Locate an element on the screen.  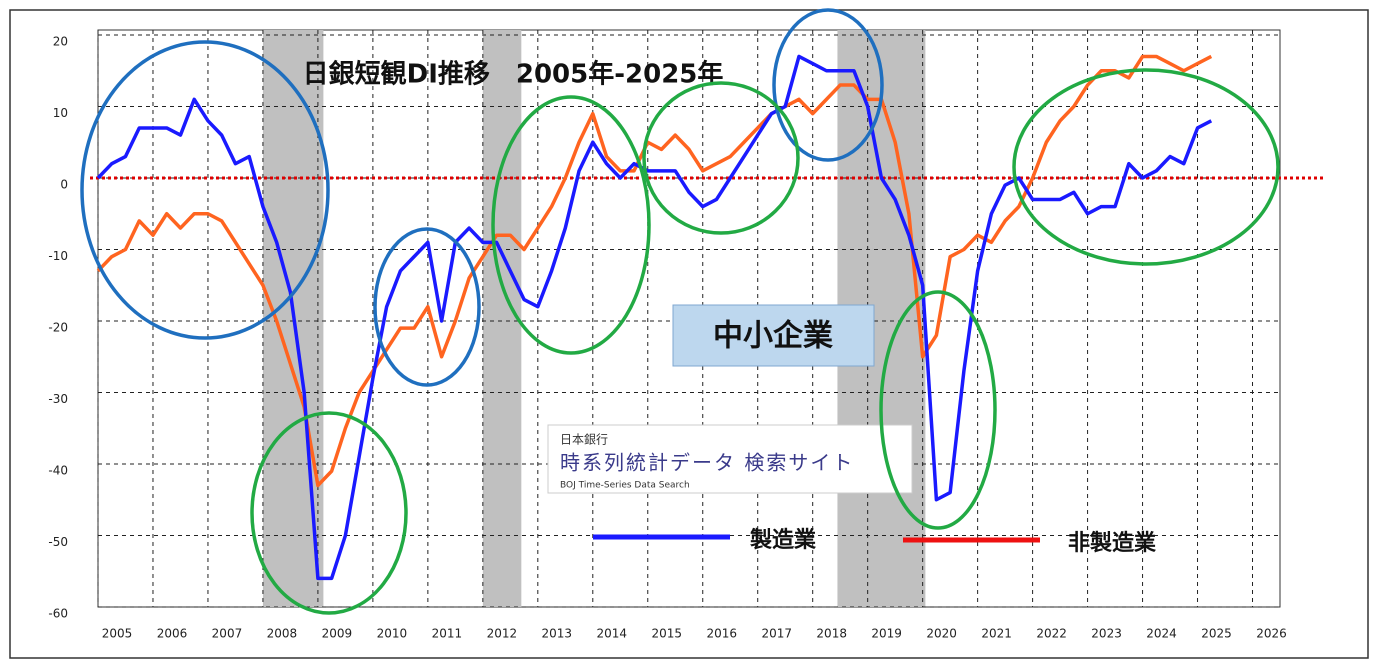
x-tick-label: 2017 is located at coordinates (776, 634).